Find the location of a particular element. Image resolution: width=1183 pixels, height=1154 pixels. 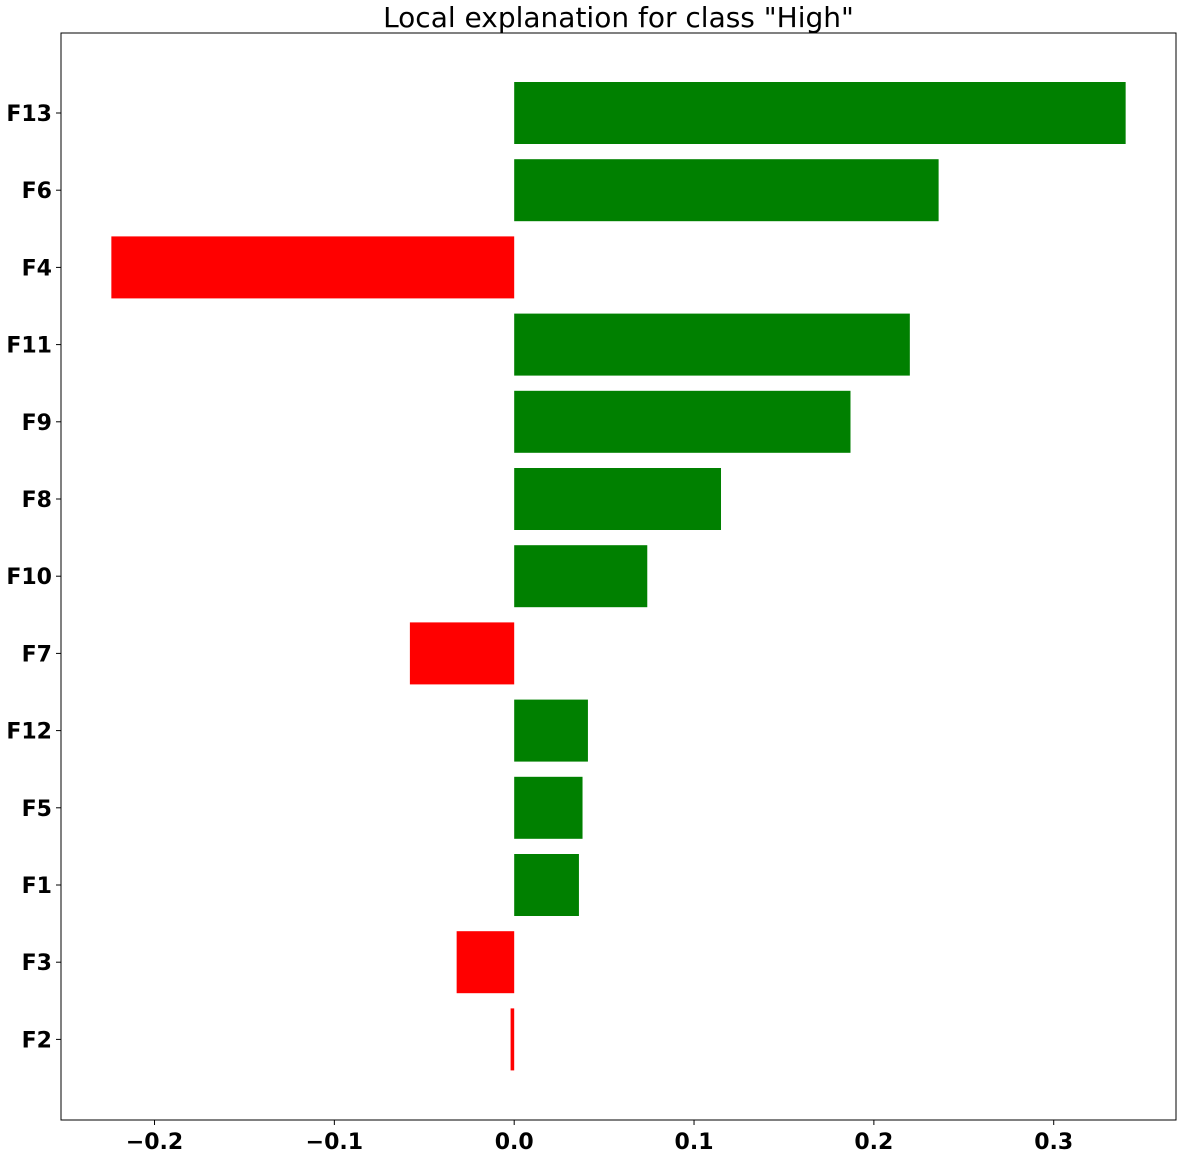

bar-f2 is located at coordinates (512, 1039).